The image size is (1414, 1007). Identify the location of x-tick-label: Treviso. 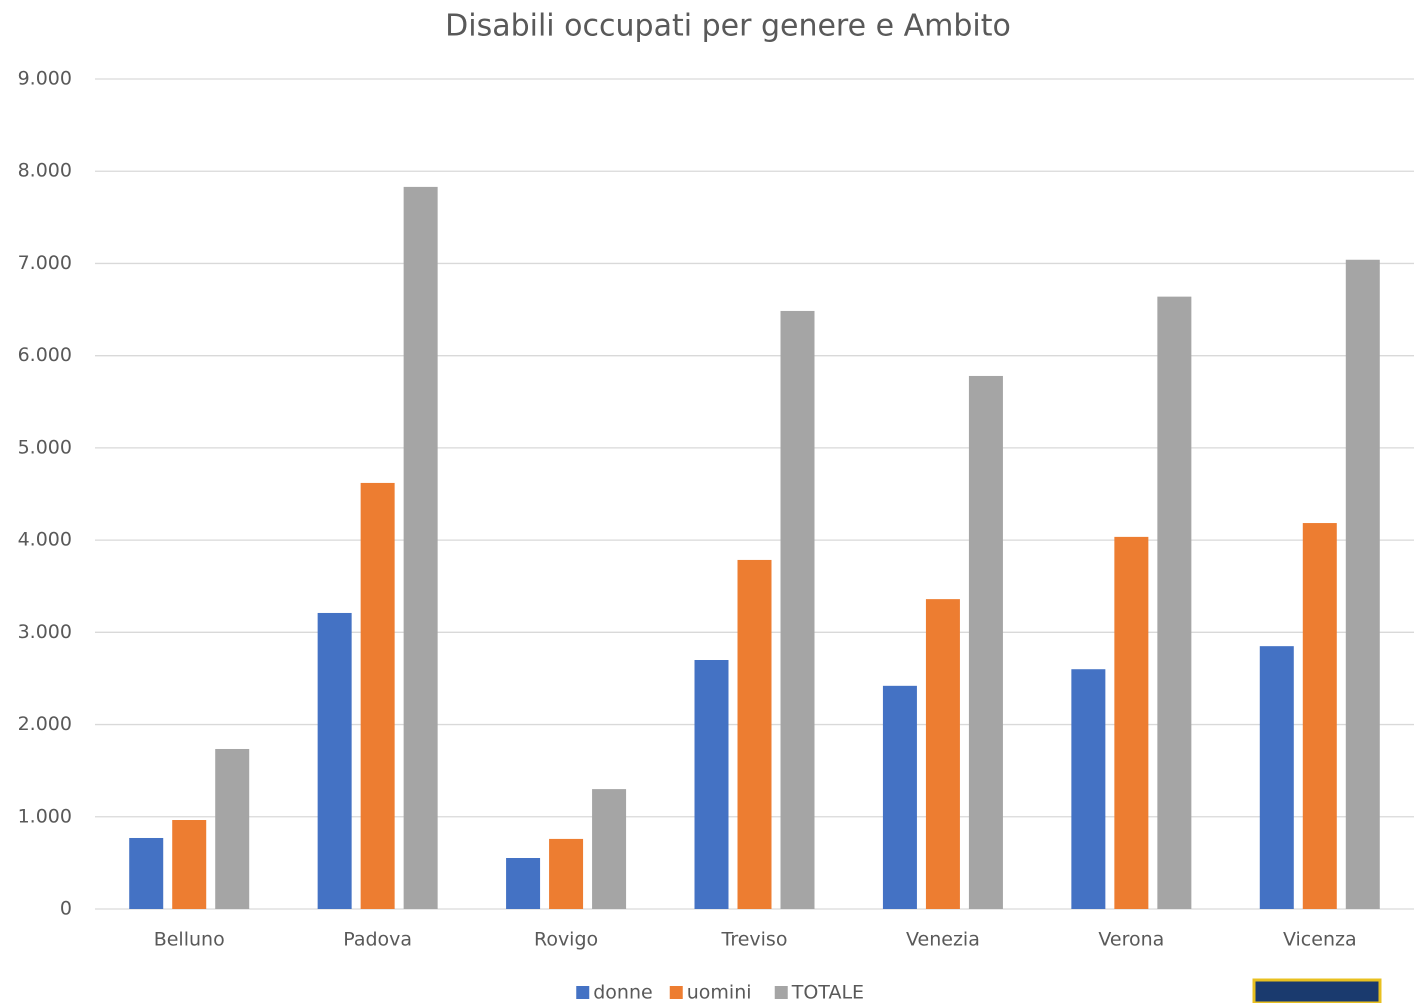
(754, 940).